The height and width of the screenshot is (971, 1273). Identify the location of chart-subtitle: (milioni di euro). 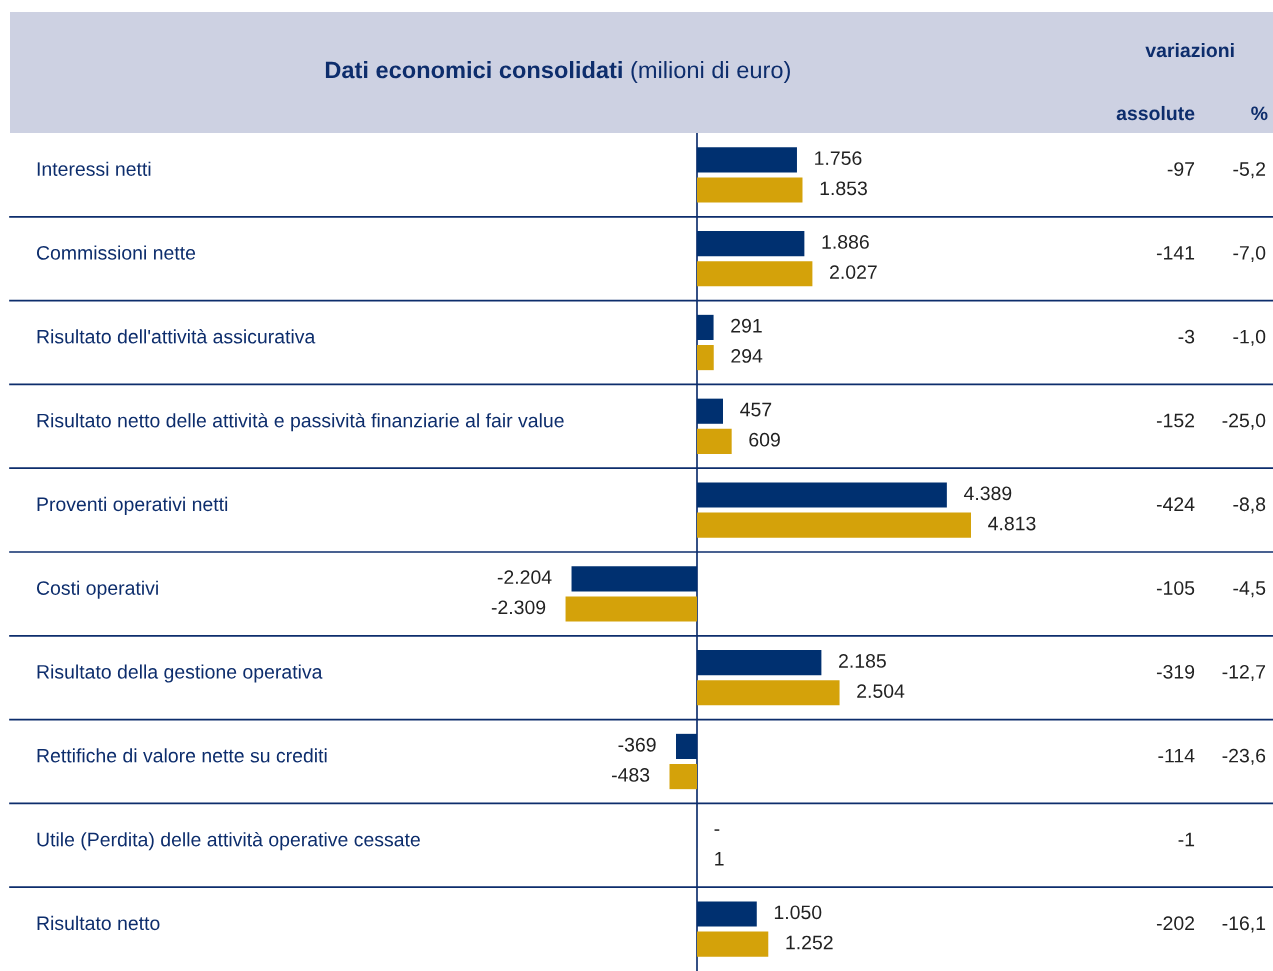
(710, 72).